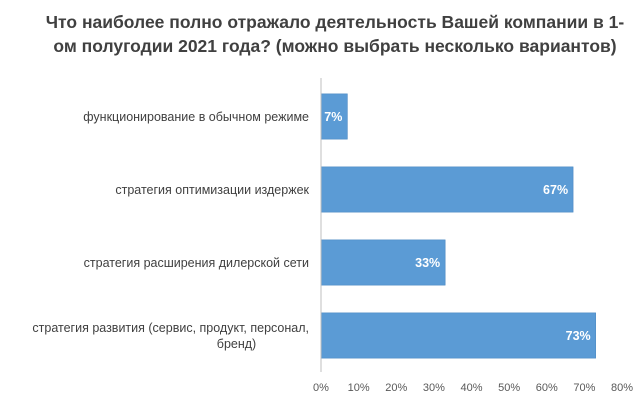 Image resolution: width=642 pixels, height=406 pixels. I want to click on data-label-2: 33%, so click(427, 263).